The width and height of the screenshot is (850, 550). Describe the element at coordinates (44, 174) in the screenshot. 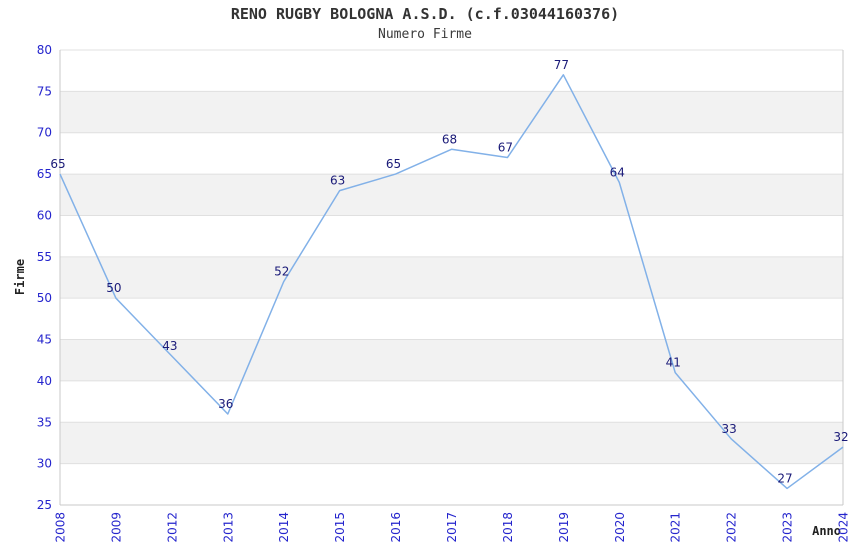

I see `y-tick-label: 65` at that location.